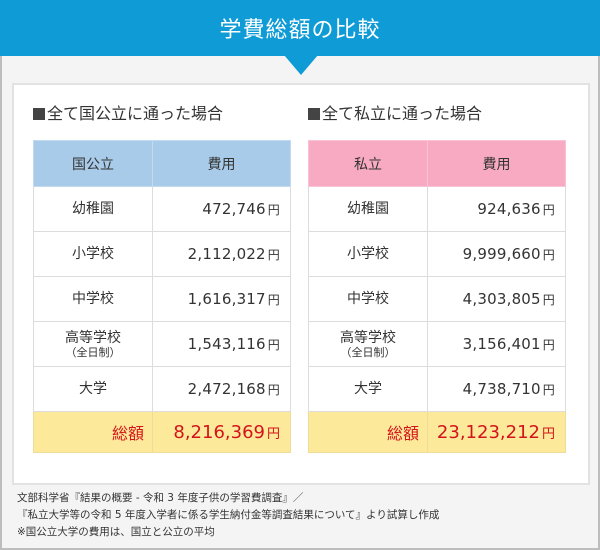 Image resolution: width=600 pixels, height=550 pixels. I want to click on table-header-row: 国公立 費用, so click(162, 163).